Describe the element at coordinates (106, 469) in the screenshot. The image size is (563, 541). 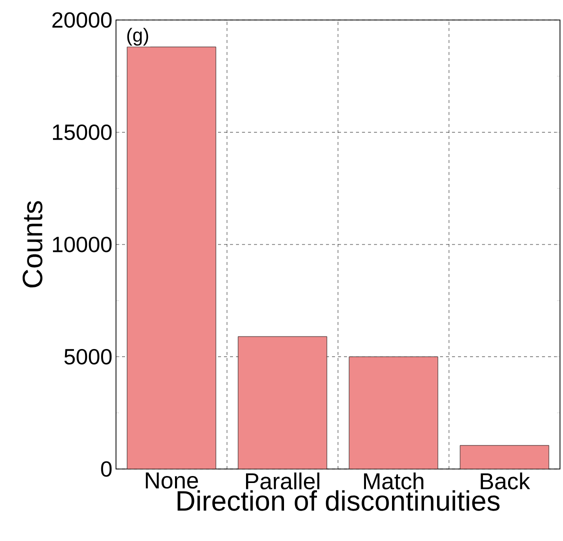
I see `y-tick-label: 0` at that location.